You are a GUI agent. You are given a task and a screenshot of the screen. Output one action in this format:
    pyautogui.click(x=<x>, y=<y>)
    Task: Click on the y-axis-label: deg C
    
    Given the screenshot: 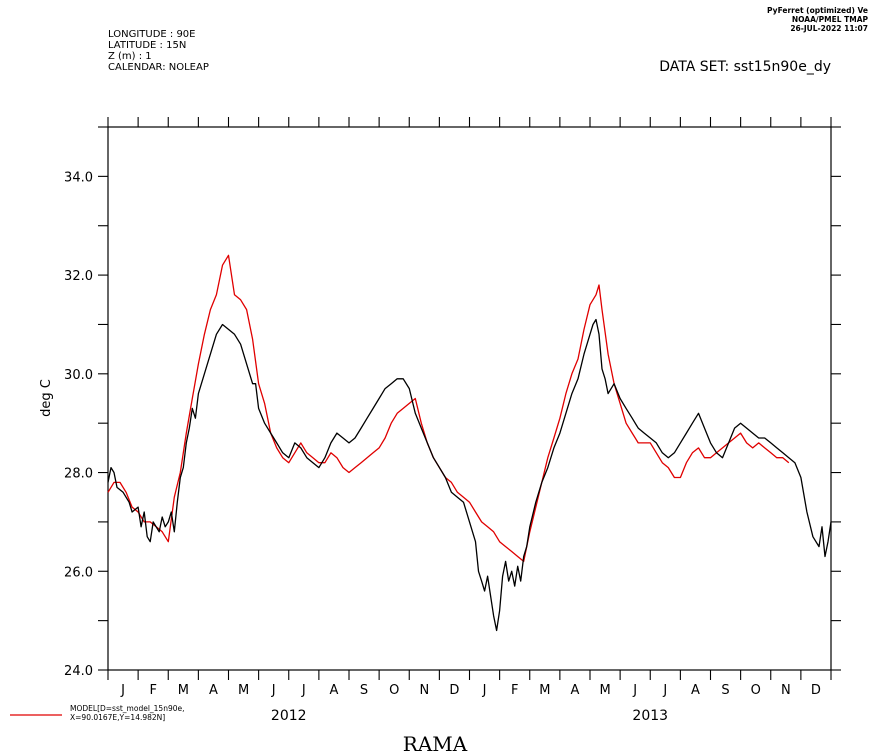 What is the action you would take?
    pyautogui.click(x=46, y=398)
    